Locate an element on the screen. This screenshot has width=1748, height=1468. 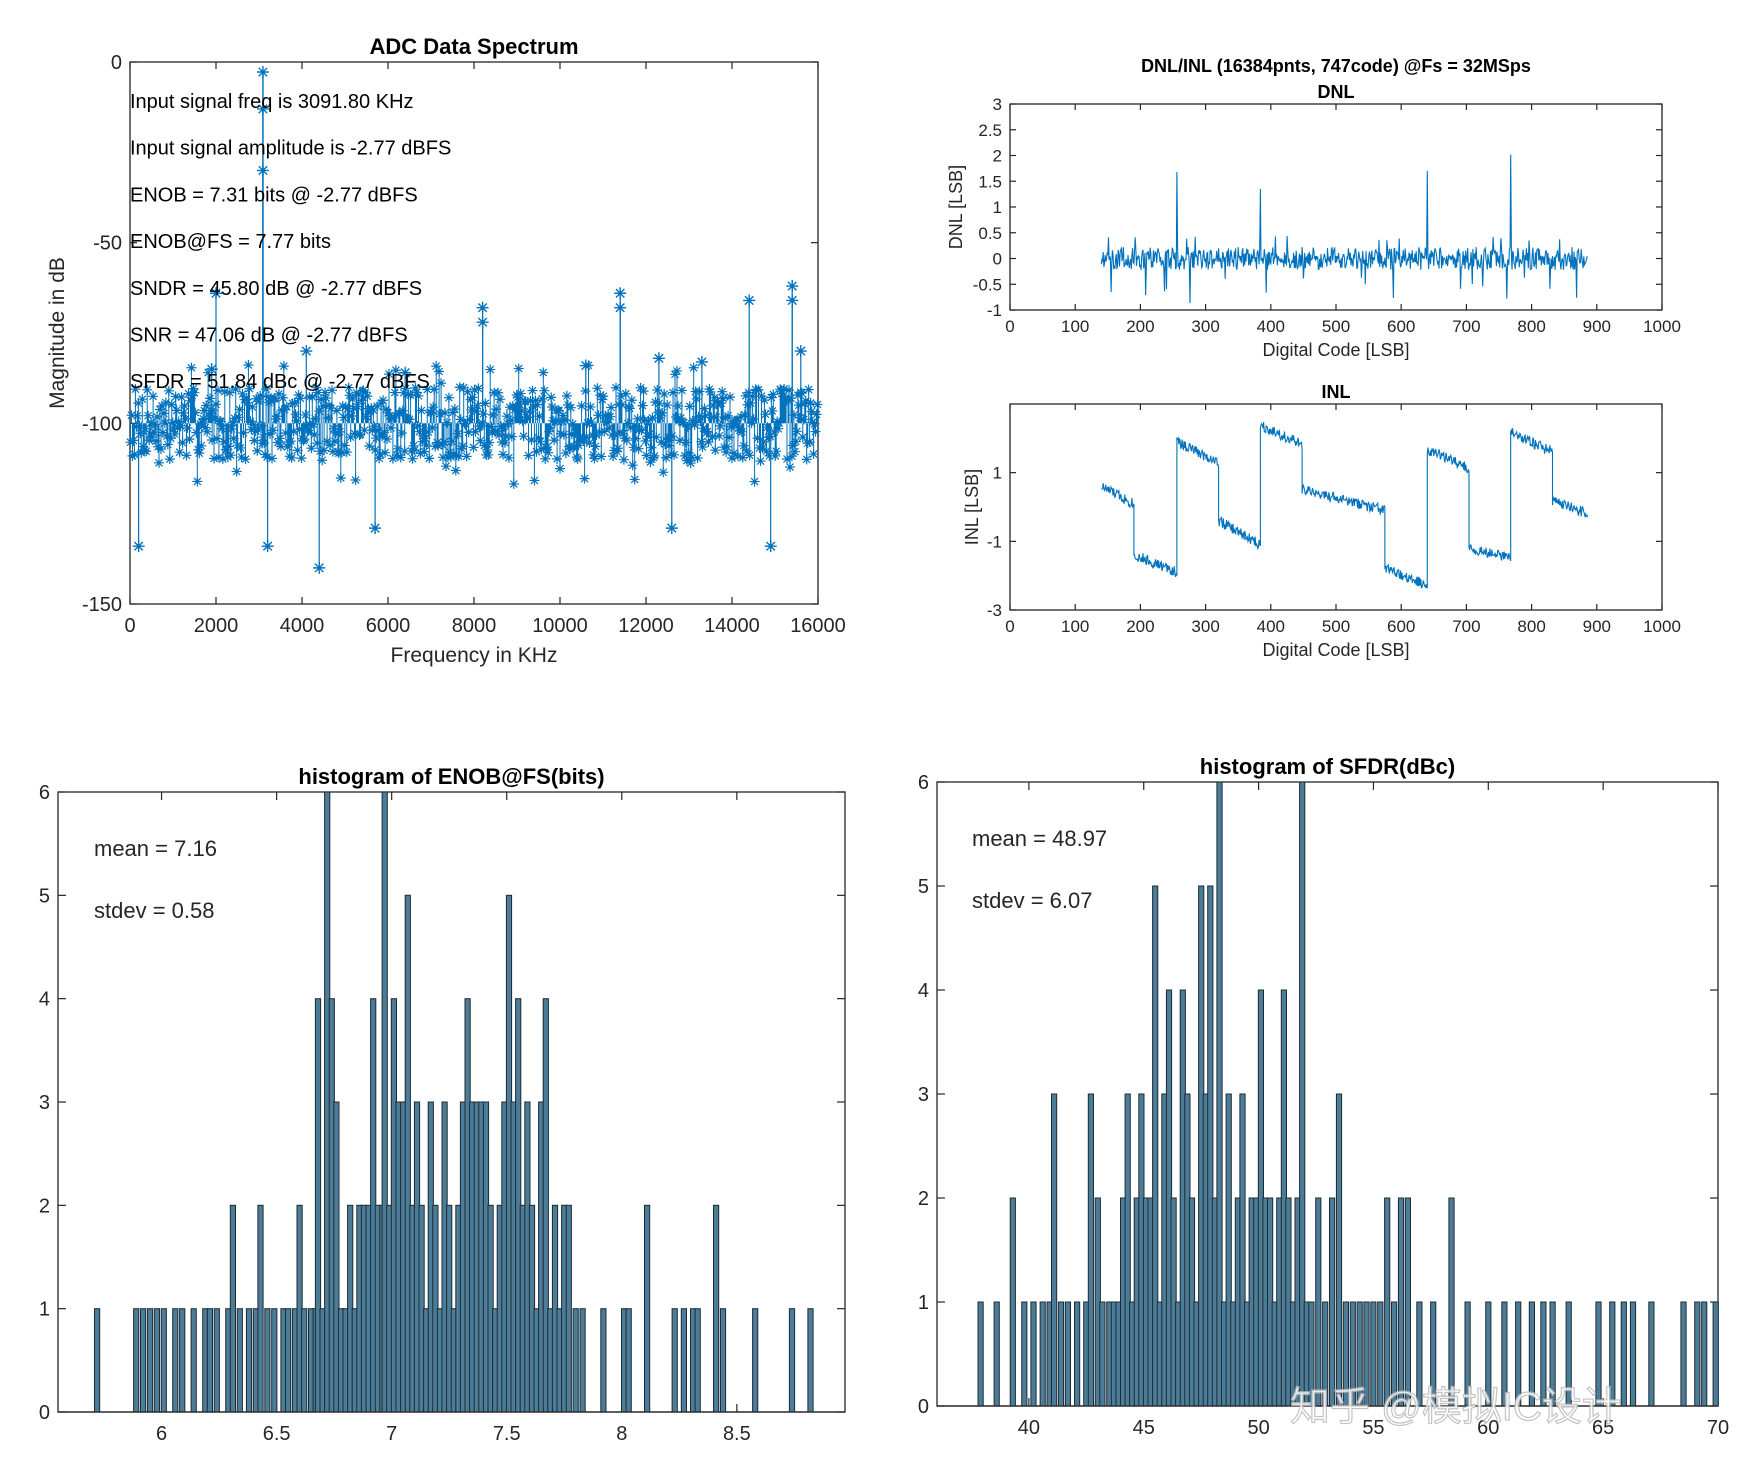
dnl-ytick-label: 1.5 is located at coordinates (990, 181).